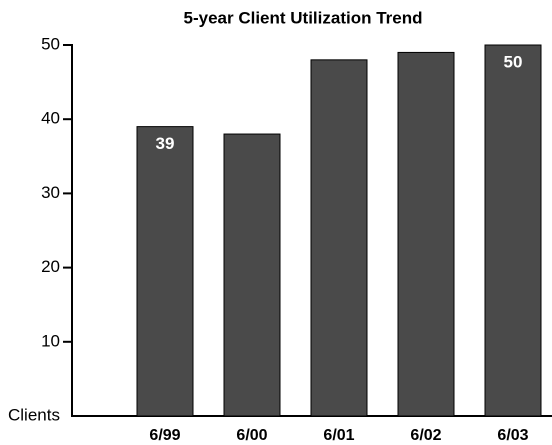  Describe the element at coordinates (251, 435) in the screenshot. I see `x-tick-label: 6/00` at that location.